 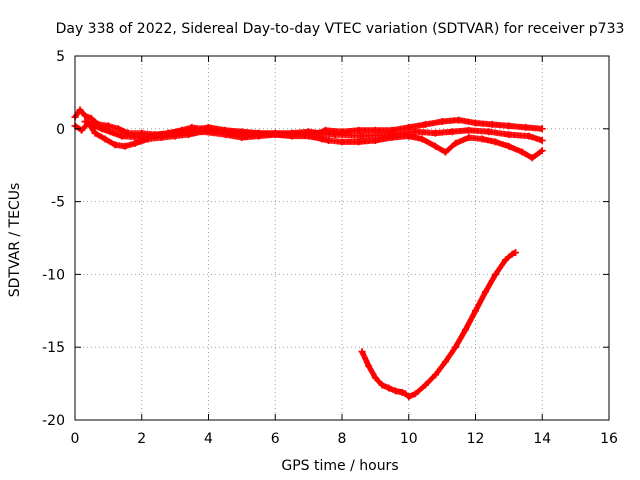 What do you see at coordinates (53, 421) in the screenshot?
I see `y-tick-label: -20` at bounding box center [53, 421].